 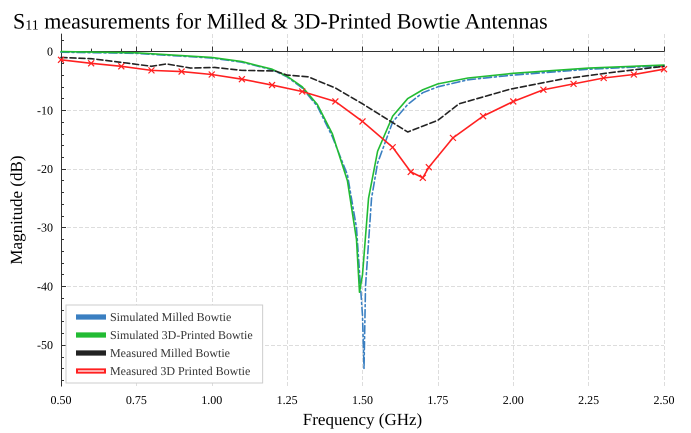 What do you see at coordinates (181, 335) in the screenshot?
I see `legend-label: Simulated 3D-Printed Bowtie` at bounding box center [181, 335].